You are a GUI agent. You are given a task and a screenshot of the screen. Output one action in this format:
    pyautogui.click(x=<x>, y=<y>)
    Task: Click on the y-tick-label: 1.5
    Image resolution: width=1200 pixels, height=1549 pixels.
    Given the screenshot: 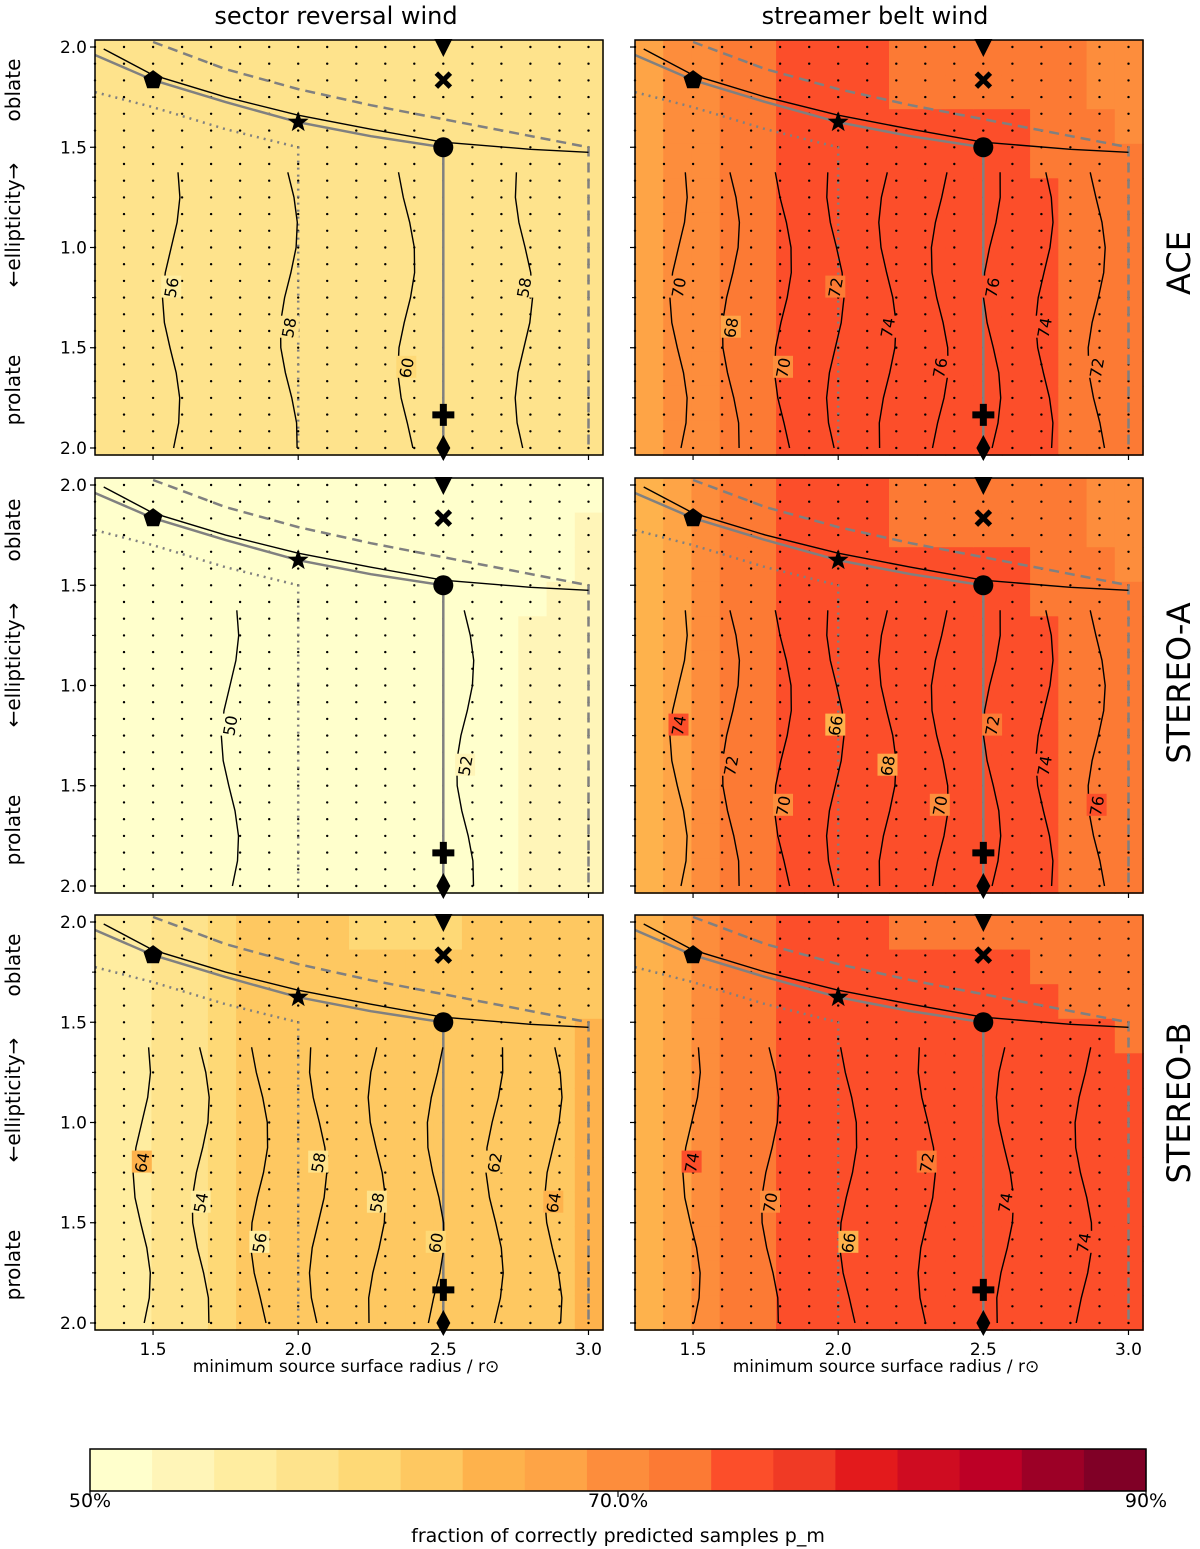 What is the action you would take?
    pyautogui.click(x=73, y=1224)
    